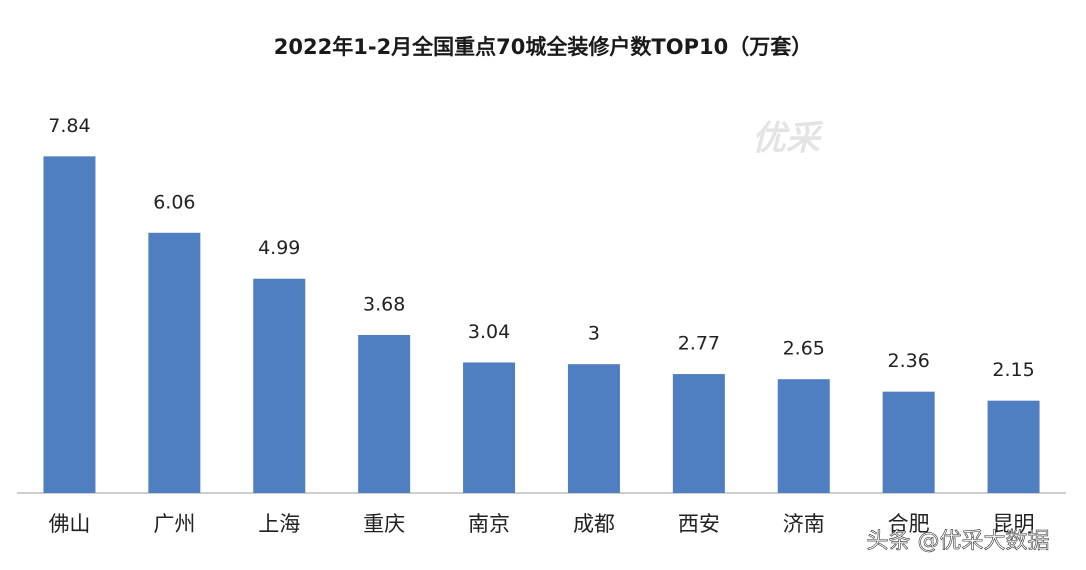  I want to click on x-tick-label: 广州, so click(174, 524).